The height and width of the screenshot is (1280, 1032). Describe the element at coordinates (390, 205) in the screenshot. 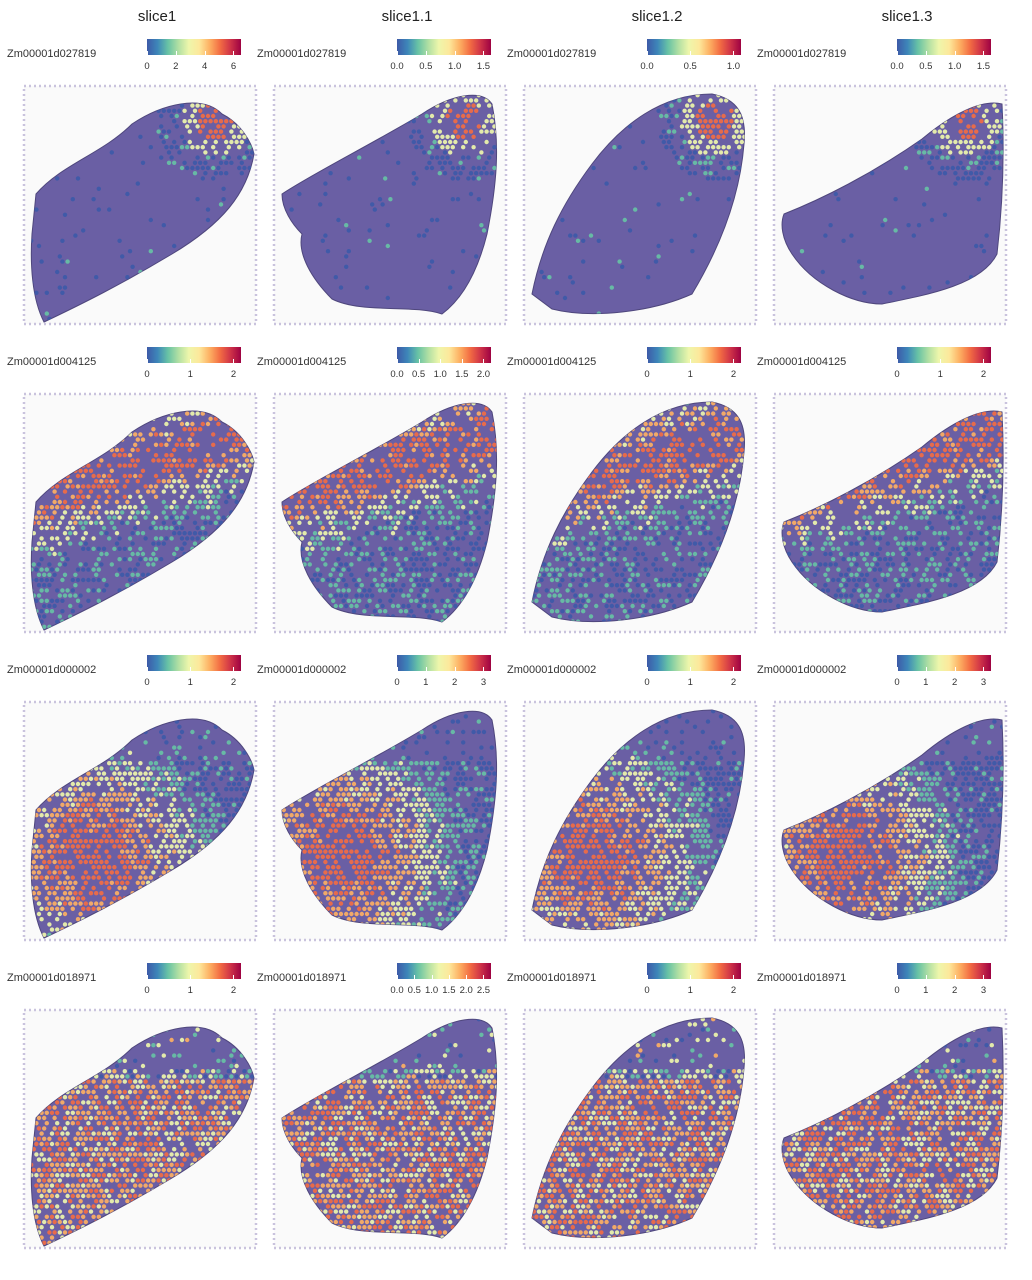

I see `tissue-image` at that location.